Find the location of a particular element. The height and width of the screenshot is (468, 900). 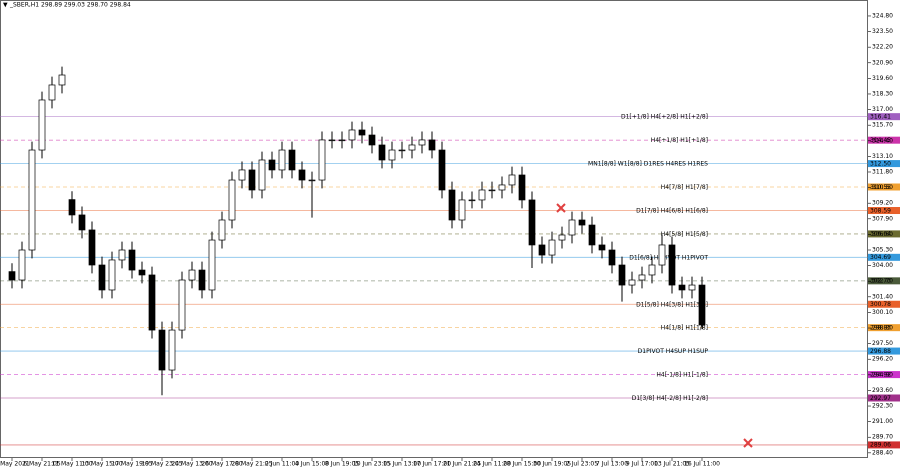

price-box-label: 304.69 is located at coordinates (880, 257).